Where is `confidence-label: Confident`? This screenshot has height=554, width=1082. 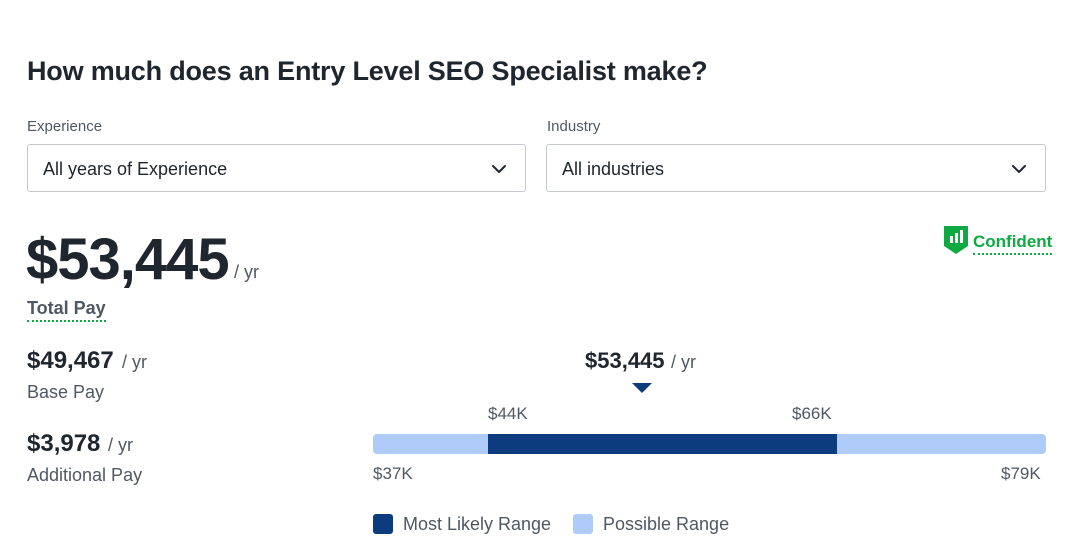
confidence-label: Confident is located at coordinates (1013, 243).